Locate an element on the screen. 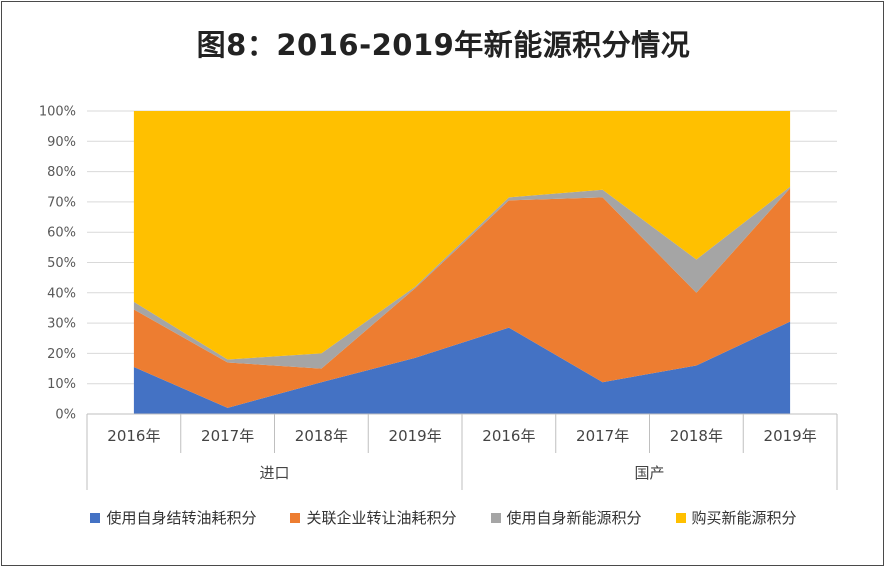 Image resolution: width=887 pixels, height=569 pixels. y-tick-label: 60% is located at coordinates (61, 233).